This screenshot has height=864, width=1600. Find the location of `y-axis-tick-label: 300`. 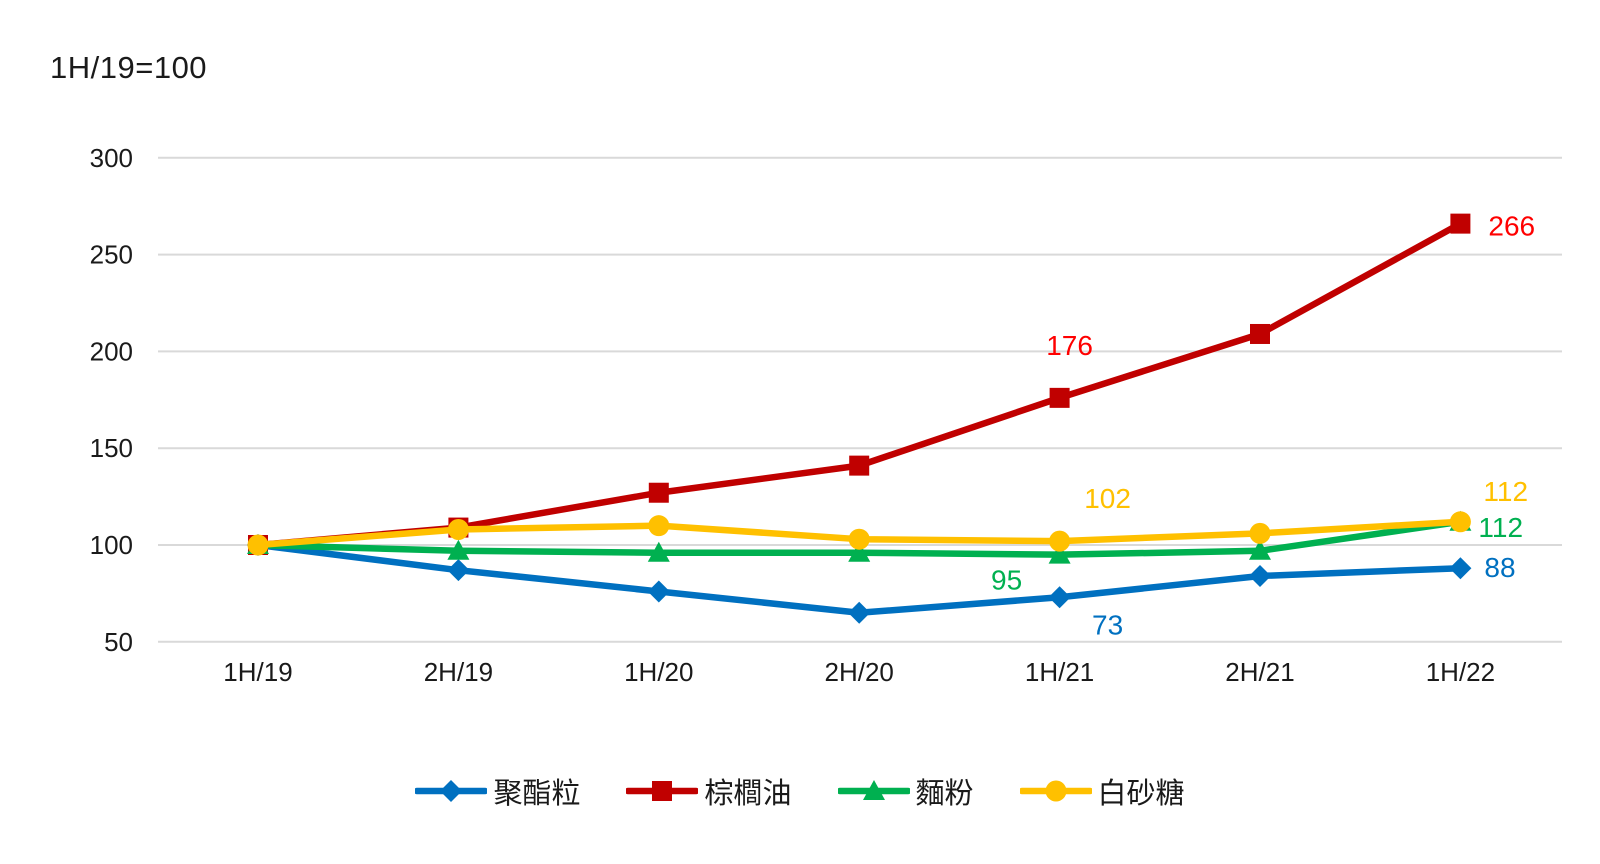

y-axis-tick-label: 300 is located at coordinates (111, 158).